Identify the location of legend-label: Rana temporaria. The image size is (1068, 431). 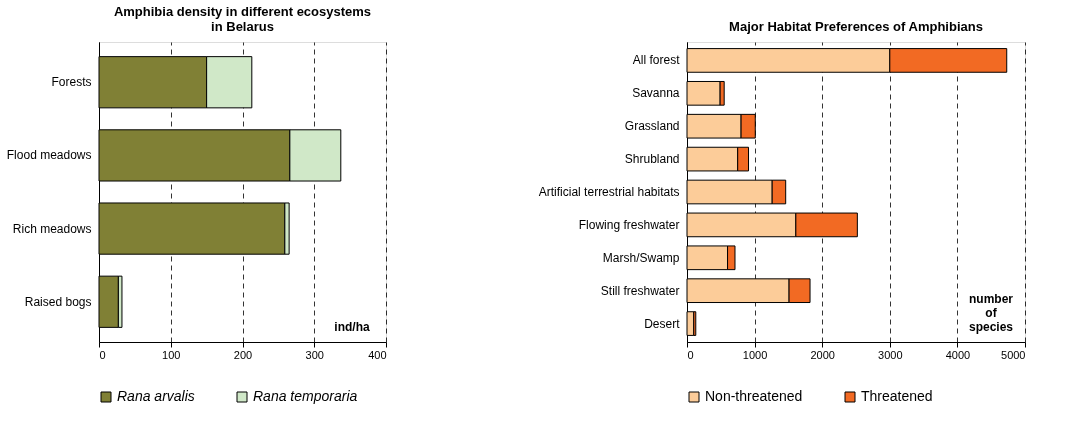
(305, 396).